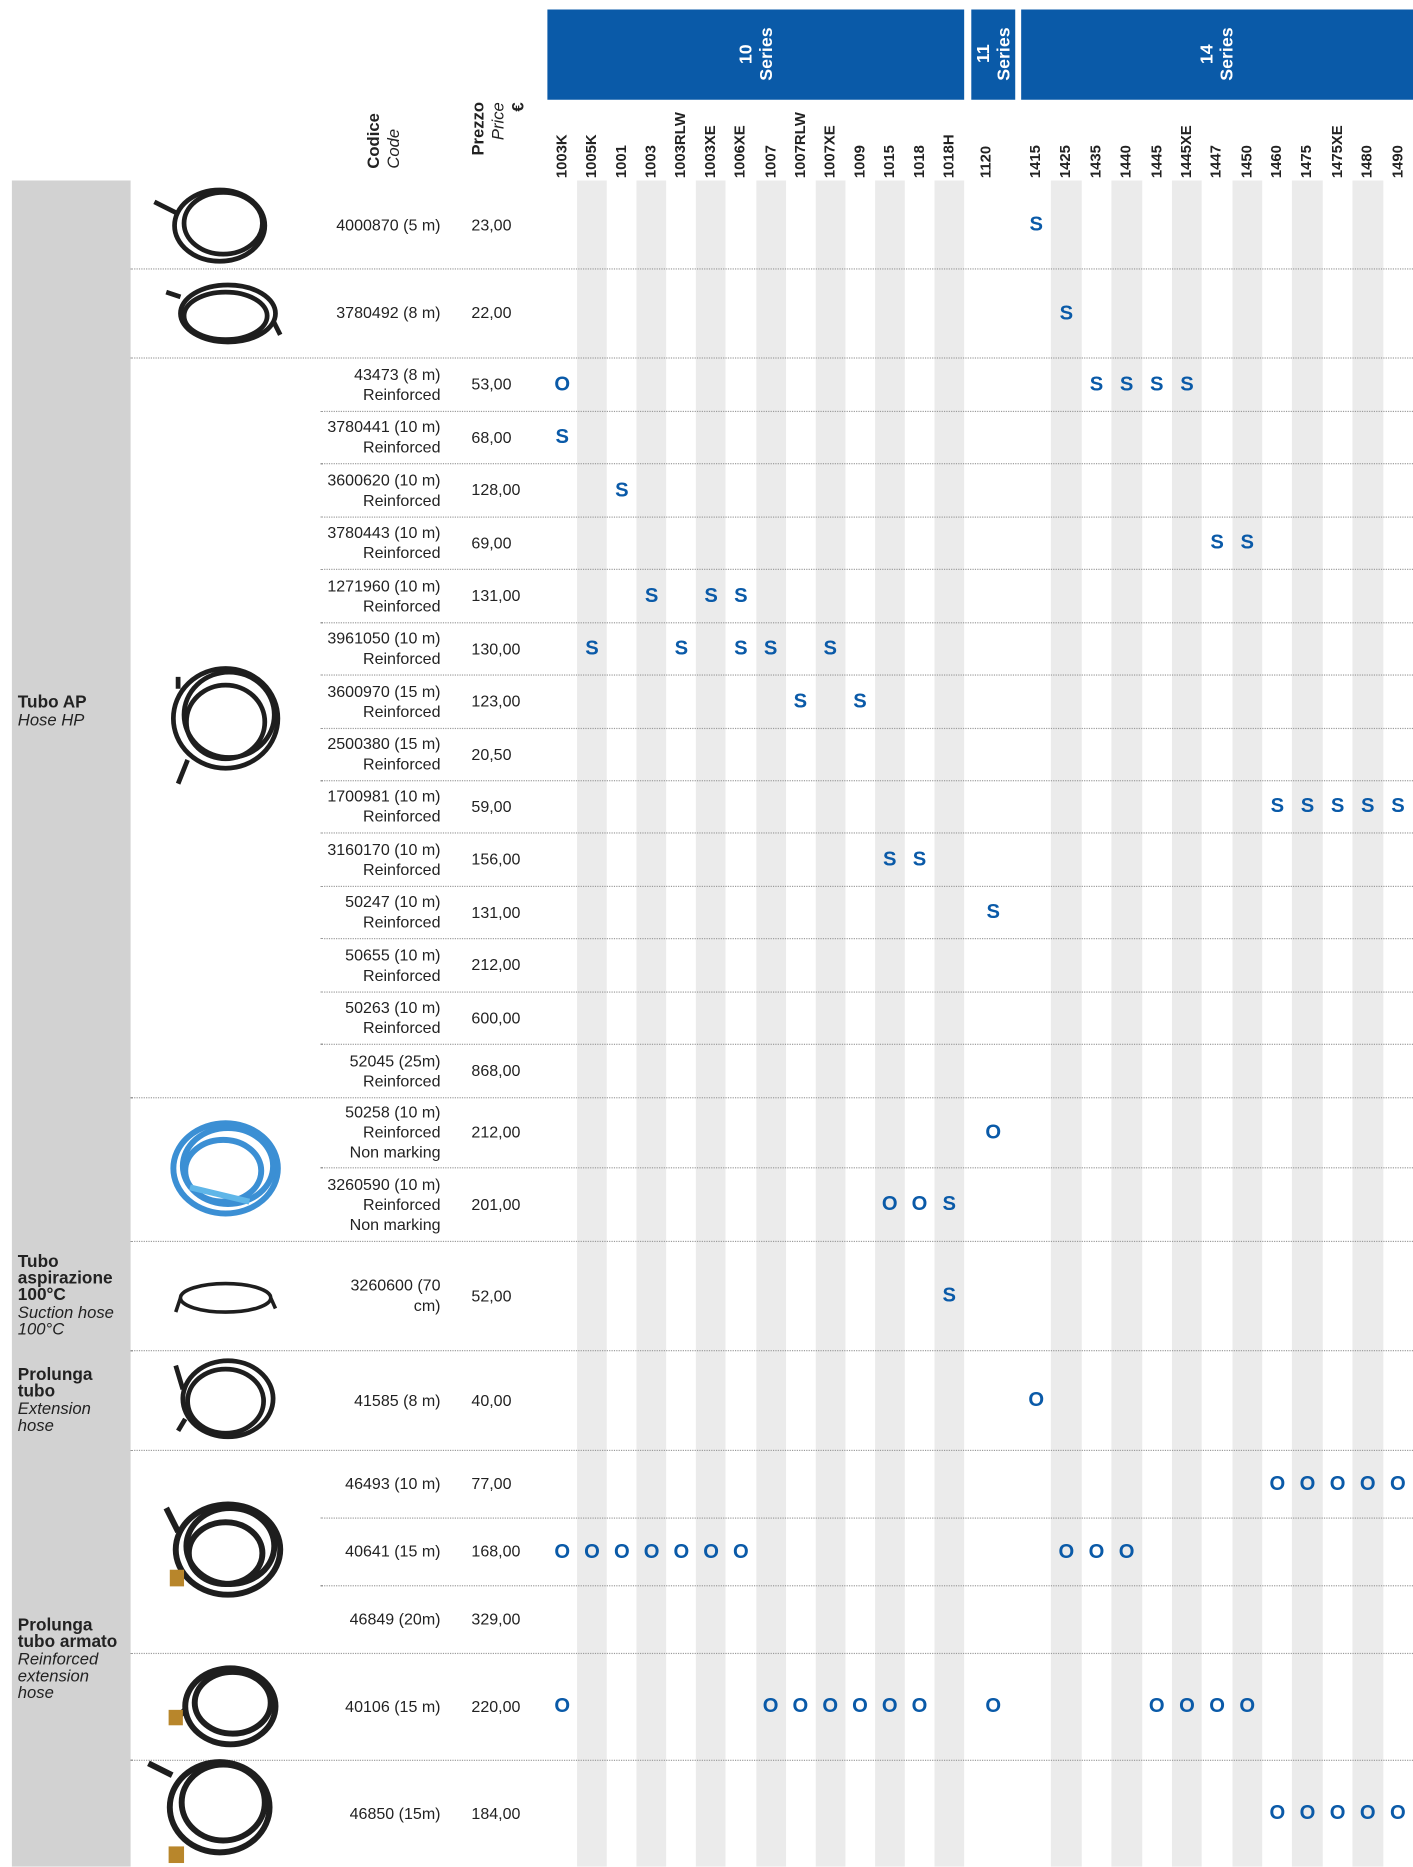 Image resolution: width=1413 pixels, height=1867 pixels. I want to click on code-line: Non marking, so click(395, 1152).